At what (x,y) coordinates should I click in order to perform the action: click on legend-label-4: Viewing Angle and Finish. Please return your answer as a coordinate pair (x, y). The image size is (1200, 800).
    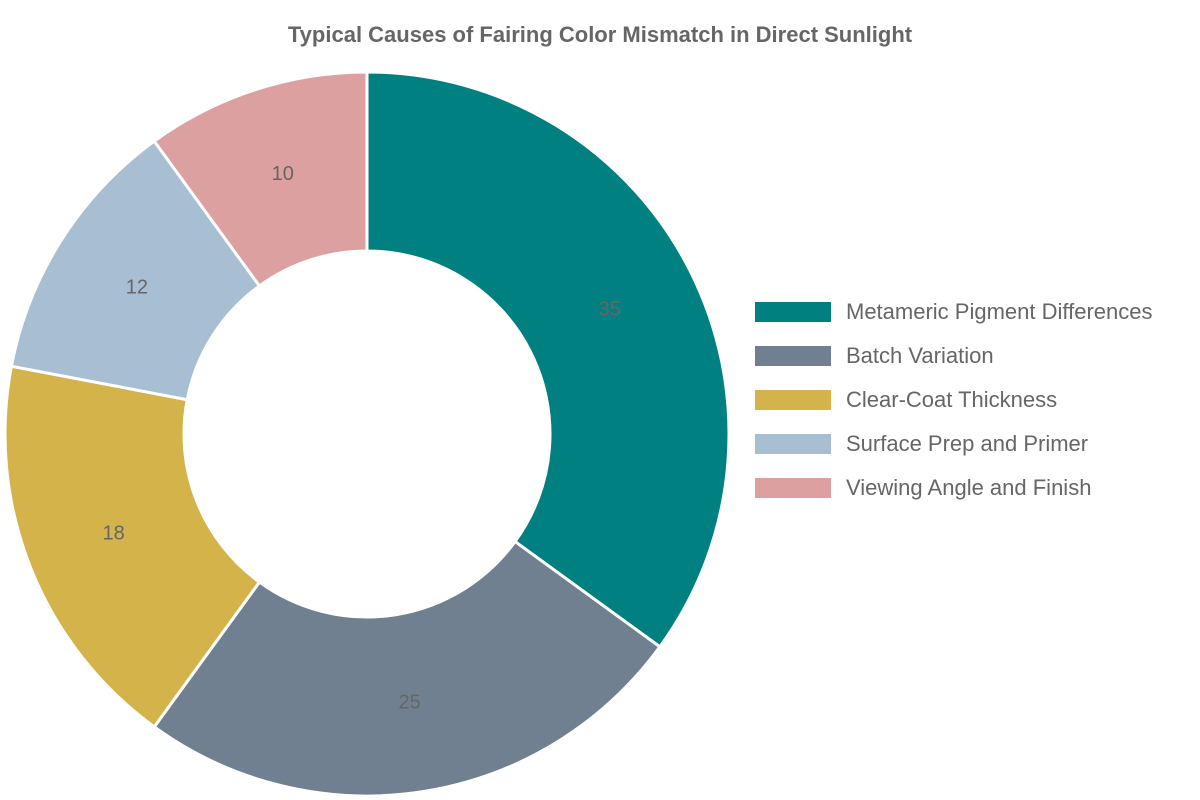
    Looking at the image, I should click on (968, 487).